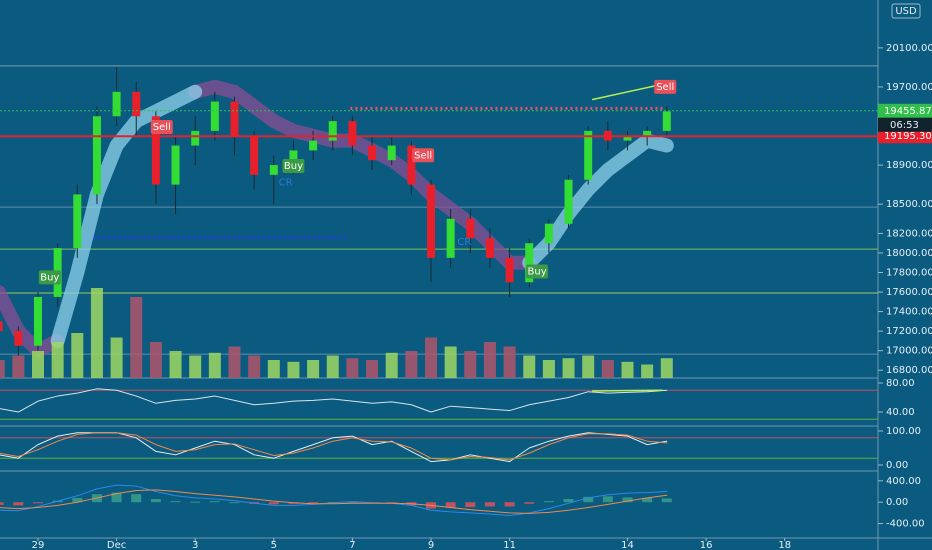 Image resolution: width=932 pixels, height=550 pixels. Describe the element at coordinates (909, 312) in the screenshot. I see `y-tick-label: 17400.00` at that location.